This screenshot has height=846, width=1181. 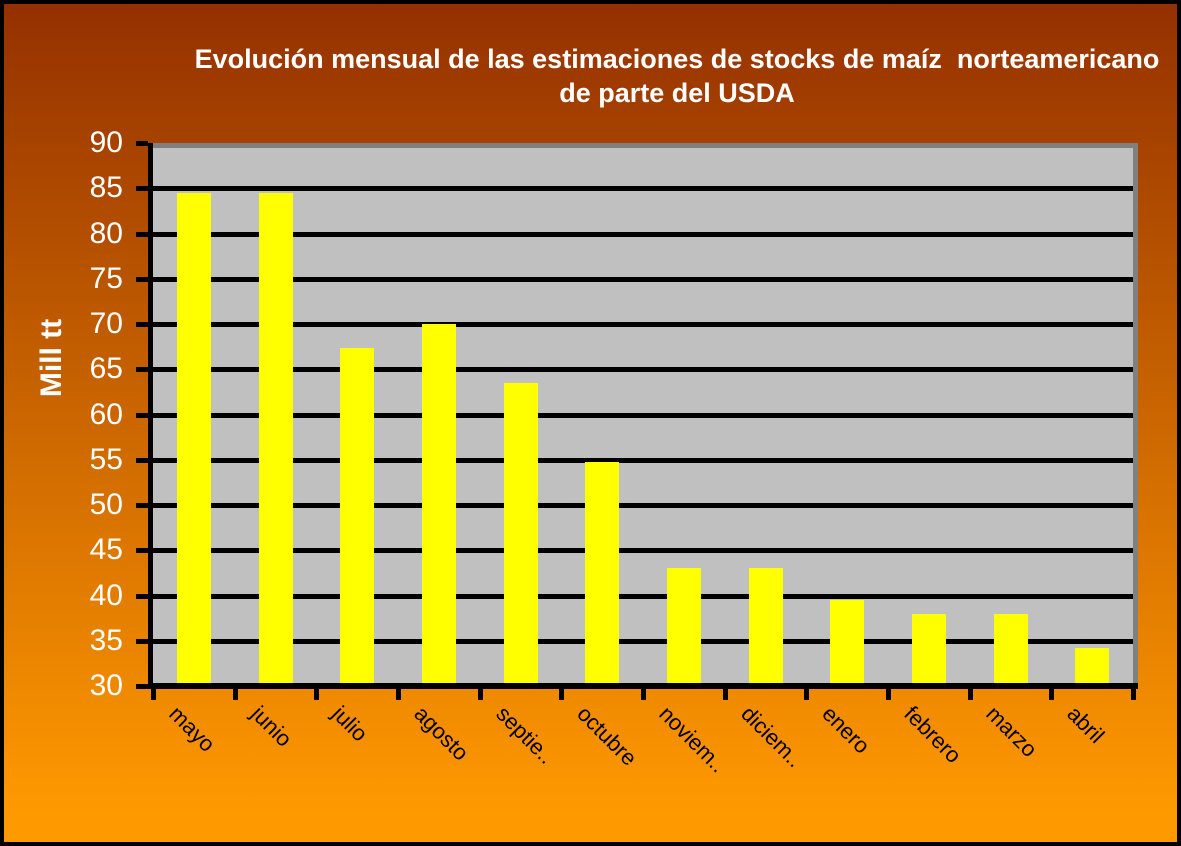 I want to click on x-tick-label: julio, so click(x=350, y=724).